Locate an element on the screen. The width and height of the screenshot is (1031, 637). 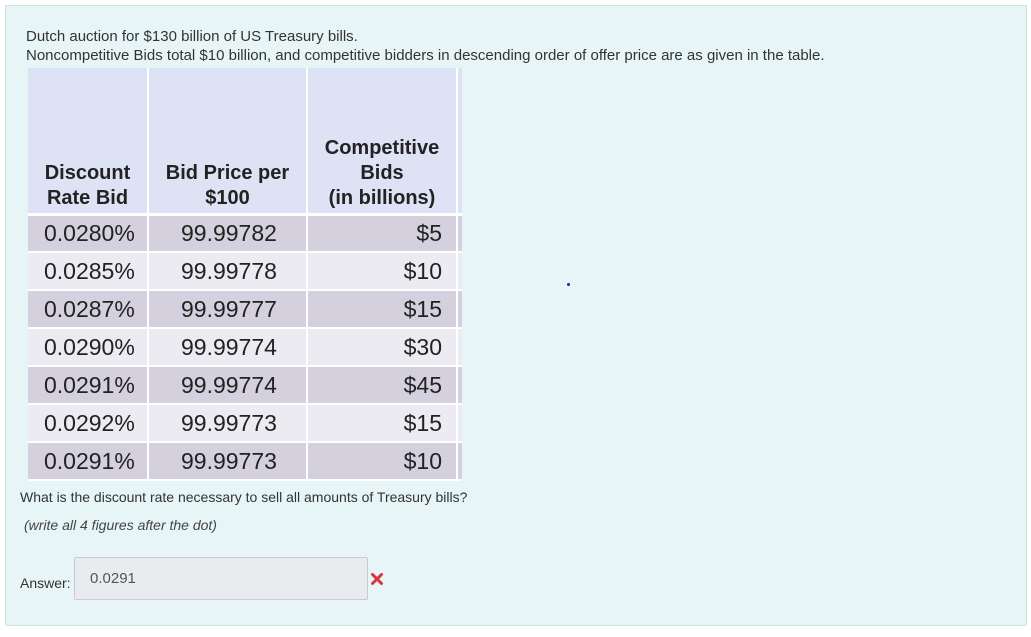
bid-price-cell: 99.99782 is located at coordinates (228, 233).